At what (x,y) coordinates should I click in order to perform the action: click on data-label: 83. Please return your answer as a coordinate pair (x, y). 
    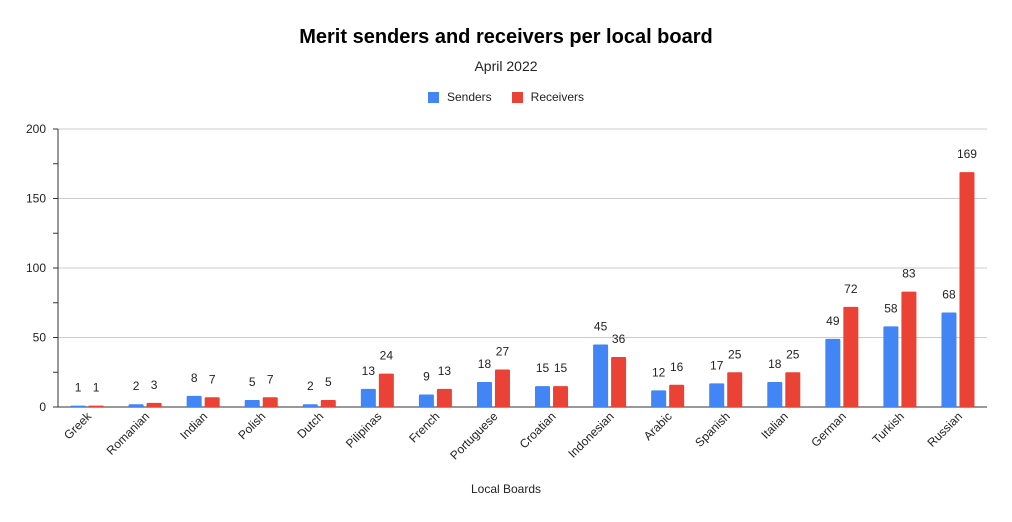
    Looking at the image, I should click on (909, 274).